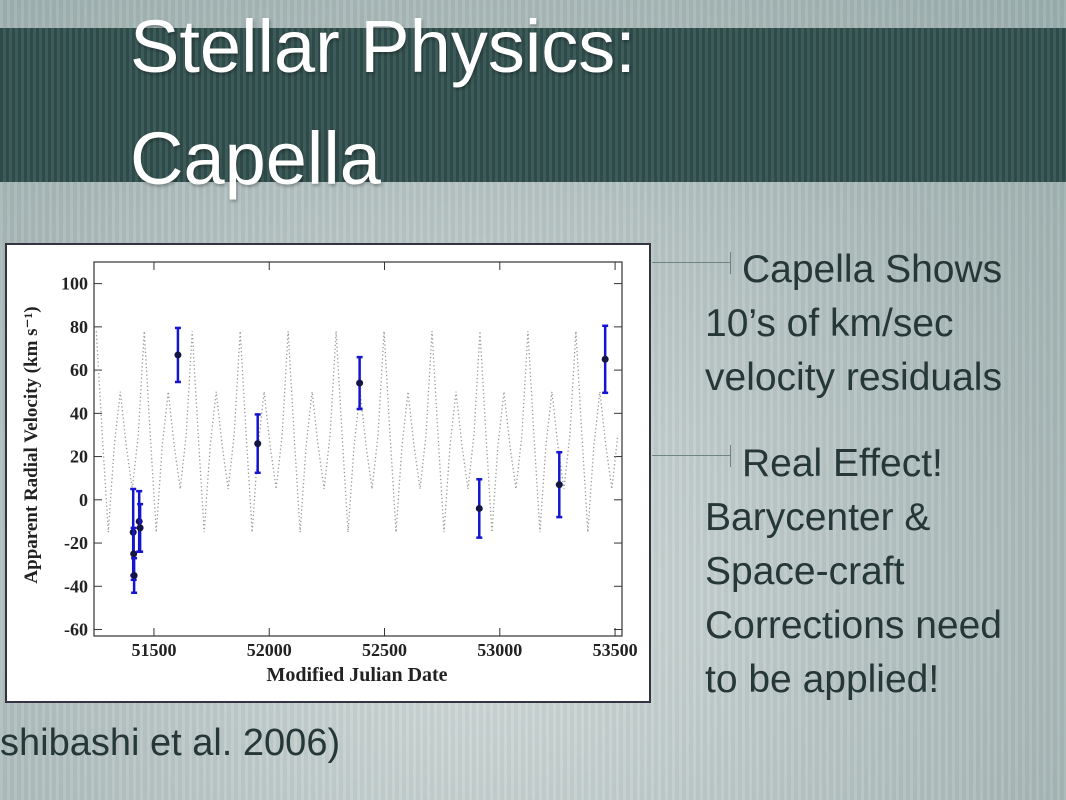 This screenshot has width=1066, height=800. I want to click on x-axis-label: Modified Julian Date, so click(356, 675).